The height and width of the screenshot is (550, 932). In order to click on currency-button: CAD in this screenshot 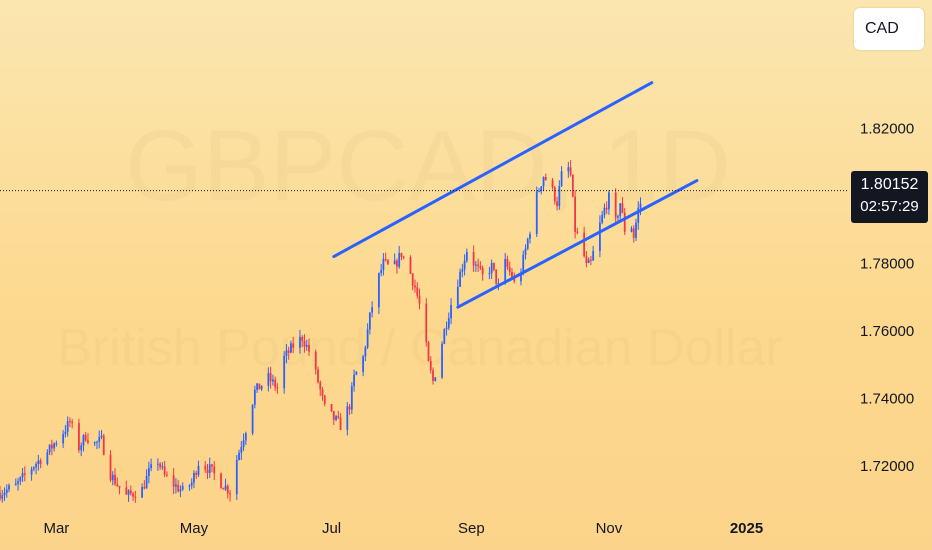, I will do `click(889, 29)`.